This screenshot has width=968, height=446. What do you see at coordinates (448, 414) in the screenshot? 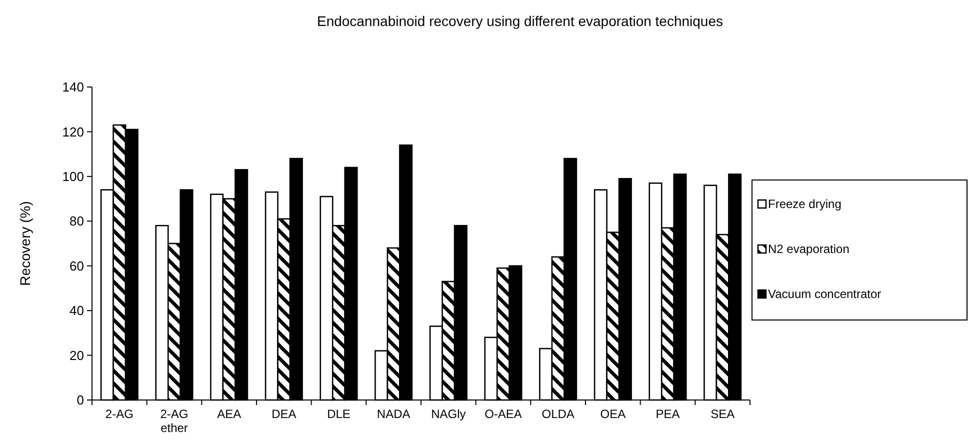
I see `x-tick-label: NAGly` at bounding box center [448, 414].